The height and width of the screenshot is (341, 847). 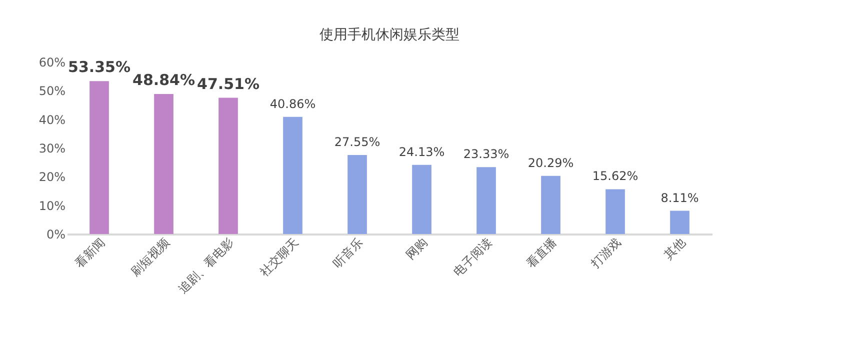 What do you see at coordinates (56, 235) in the screenshot?
I see `y-tick-label: 0%` at bounding box center [56, 235].